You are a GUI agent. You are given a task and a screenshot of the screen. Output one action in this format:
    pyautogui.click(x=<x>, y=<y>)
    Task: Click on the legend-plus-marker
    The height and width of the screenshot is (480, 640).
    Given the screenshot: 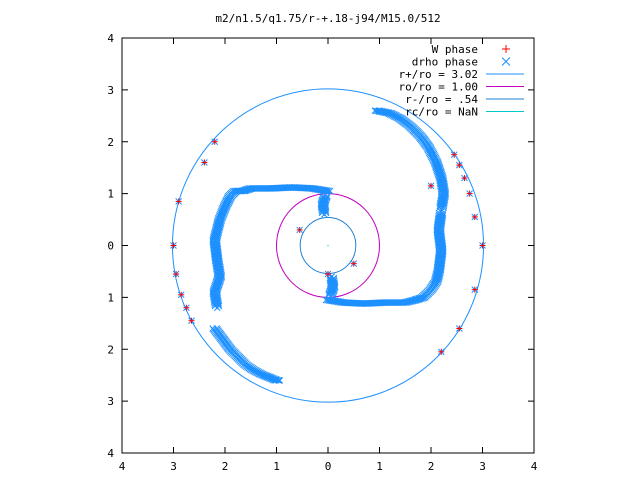 What is the action you would take?
    pyautogui.click(x=506, y=49)
    